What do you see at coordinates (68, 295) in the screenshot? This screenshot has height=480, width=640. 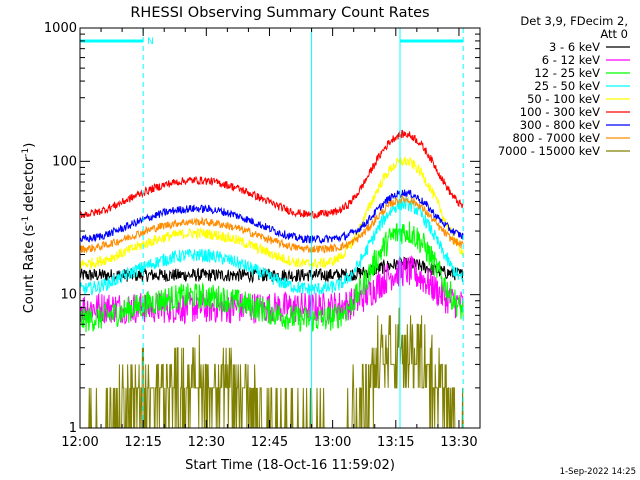 I see `y-tick-label: 10` at bounding box center [68, 295].